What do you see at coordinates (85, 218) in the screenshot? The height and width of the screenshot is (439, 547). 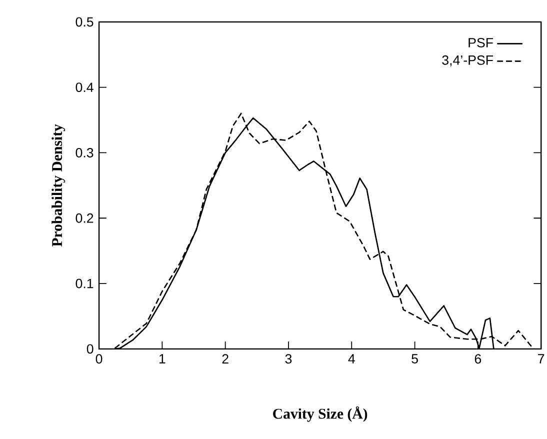 I see `y-tick-label: 0.2` at bounding box center [85, 218].